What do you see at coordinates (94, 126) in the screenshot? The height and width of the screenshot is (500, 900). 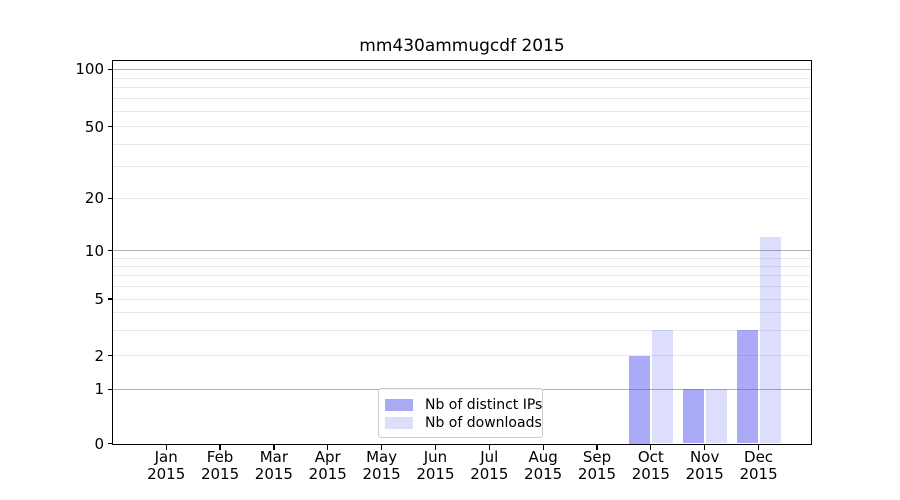 I see `y-tick-label-50: 50` at bounding box center [94, 126].